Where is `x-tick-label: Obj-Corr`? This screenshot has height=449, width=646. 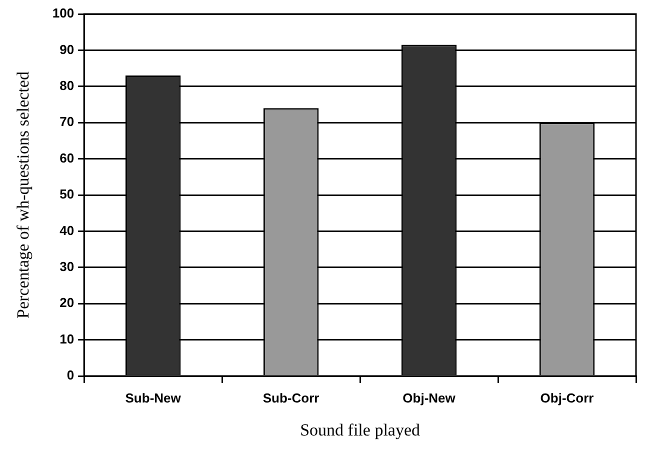 x-tick-label: Obj-Corr is located at coordinates (567, 398).